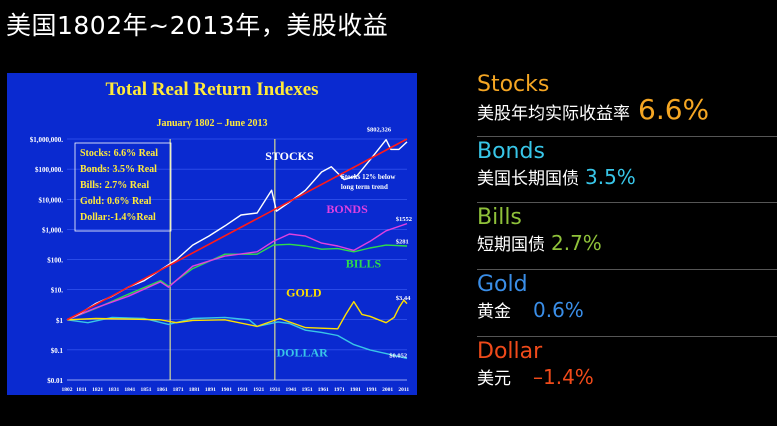  Describe the element at coordinates (211, 89) in the screenshot. I see `chart-title: Total Real Return Indexes` at that location.